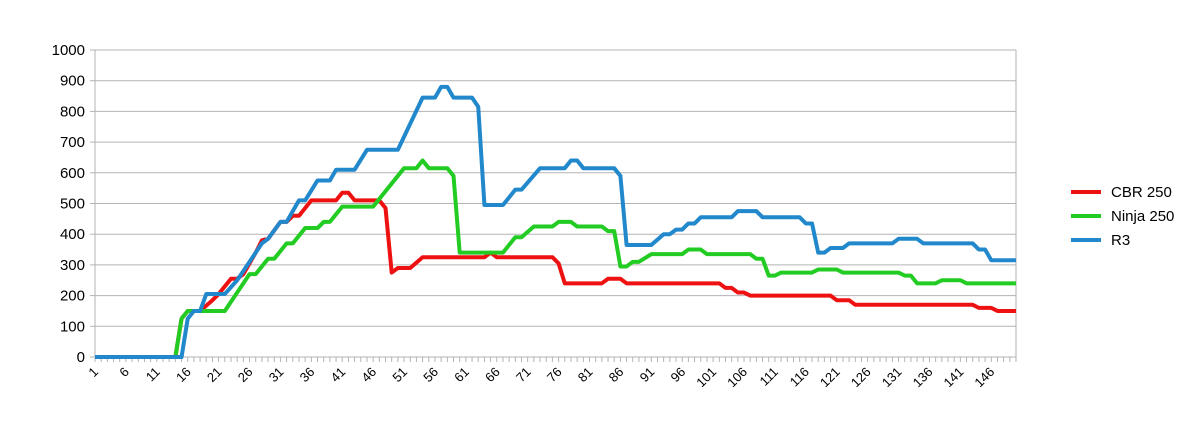 This screenshot has height=432, width=1200. I want to click on y-tick-label: 900, so click(72, 81).